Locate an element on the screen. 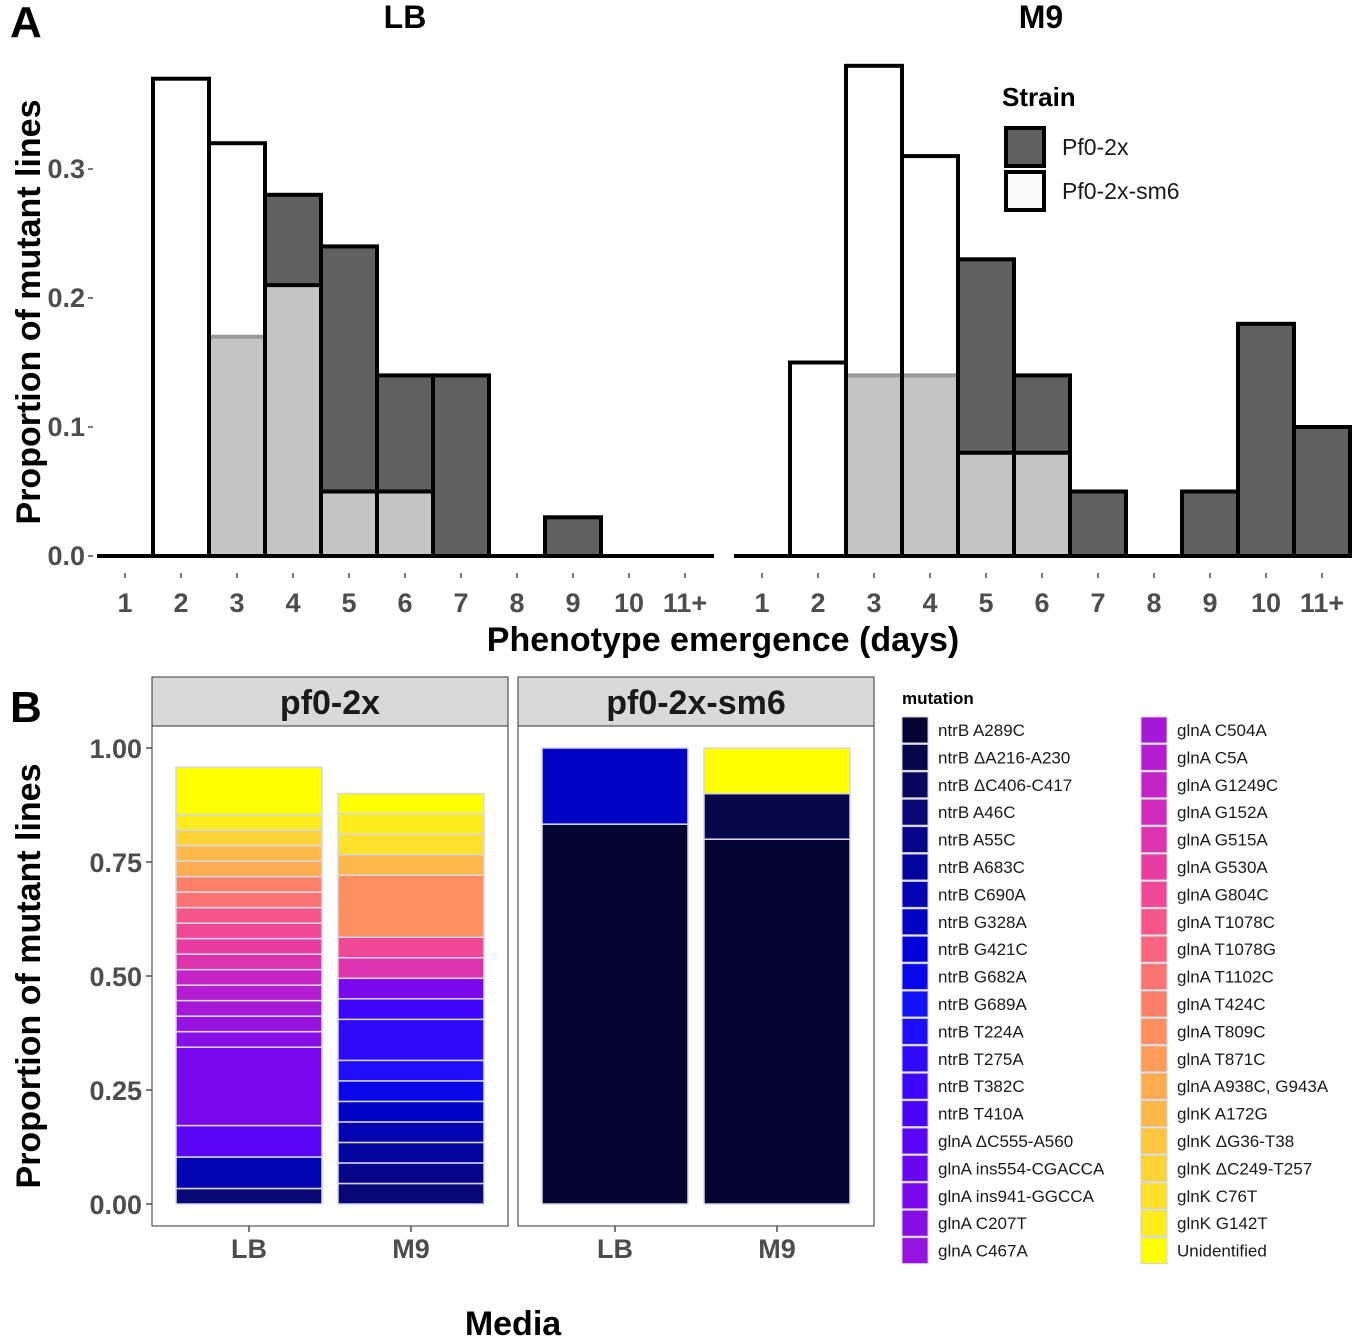 The image size is (1353, 1338). stack-segment-pf0-2x-lb-glna-g515a is located at coordinates (249, 962).